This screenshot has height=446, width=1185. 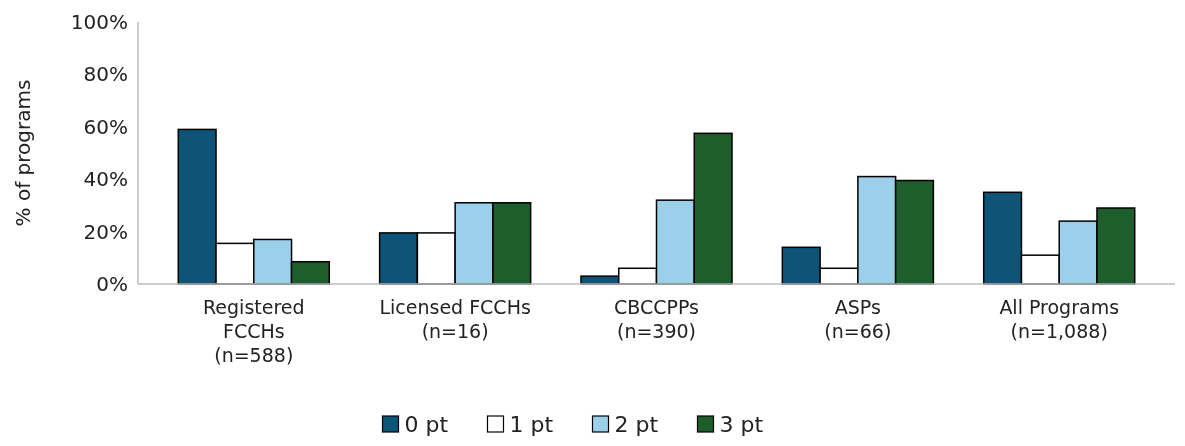 I want to click on x-tick-label: Licensed FCCHs (n=16), so click(x=455, y=319).